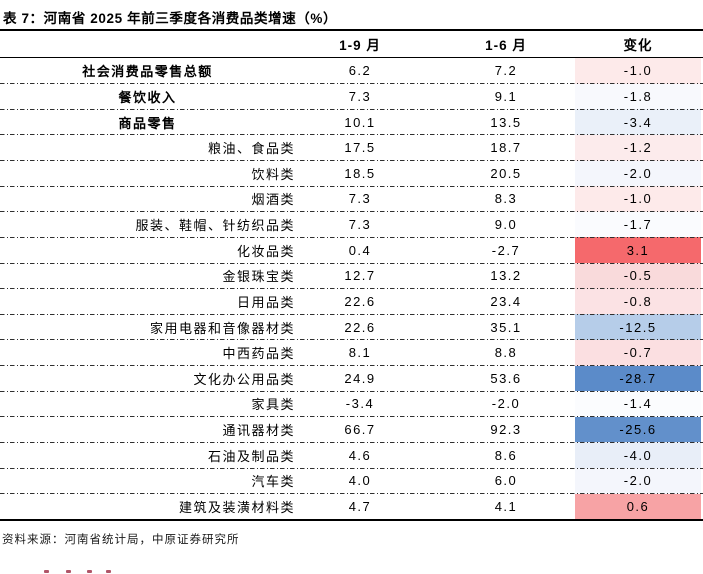 The height and width of the screenshot is (574, 703). I want to click on table-row: 通讯器材类 66.7 92.3 -25.6, so click(351, 429).